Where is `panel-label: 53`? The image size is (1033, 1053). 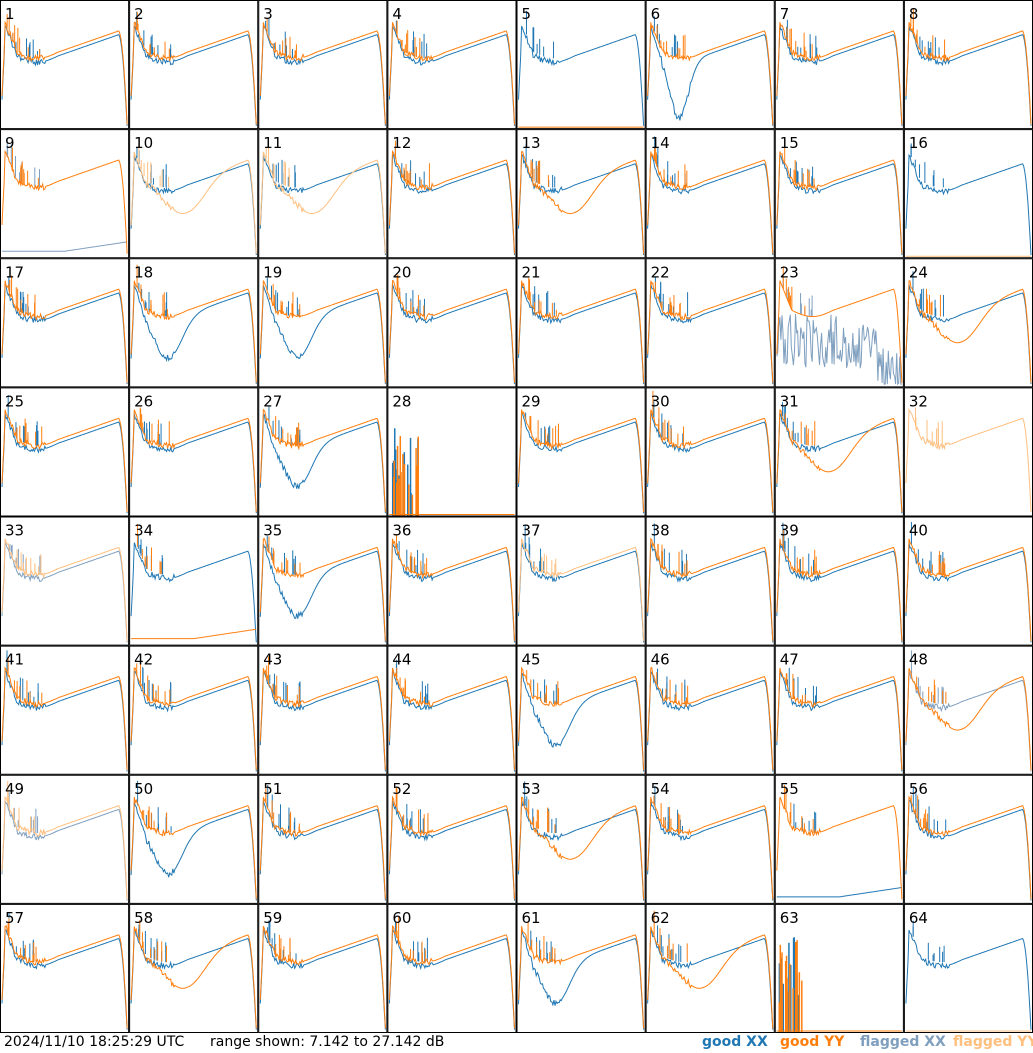 panel-label: 53 is located at coordinates (531, 789).